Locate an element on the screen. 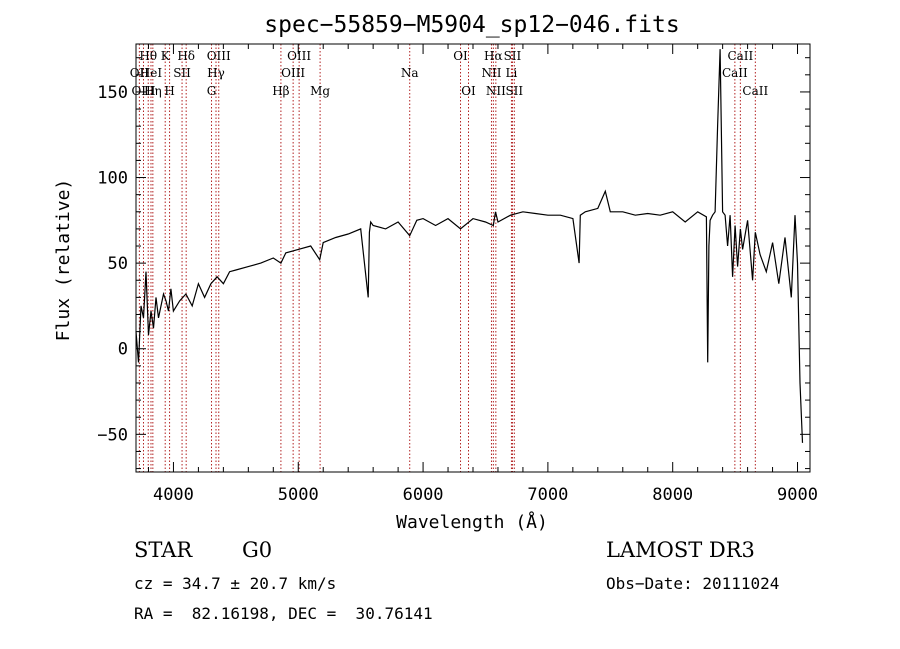  line-label-15: Mg is located at coordinates (320, 91).